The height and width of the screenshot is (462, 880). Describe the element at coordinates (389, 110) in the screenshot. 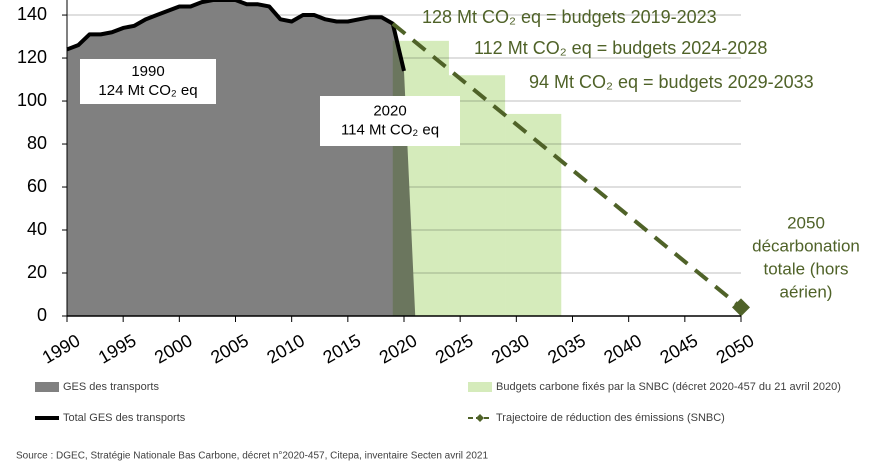

I see `annotation-text: 2020` at that location.